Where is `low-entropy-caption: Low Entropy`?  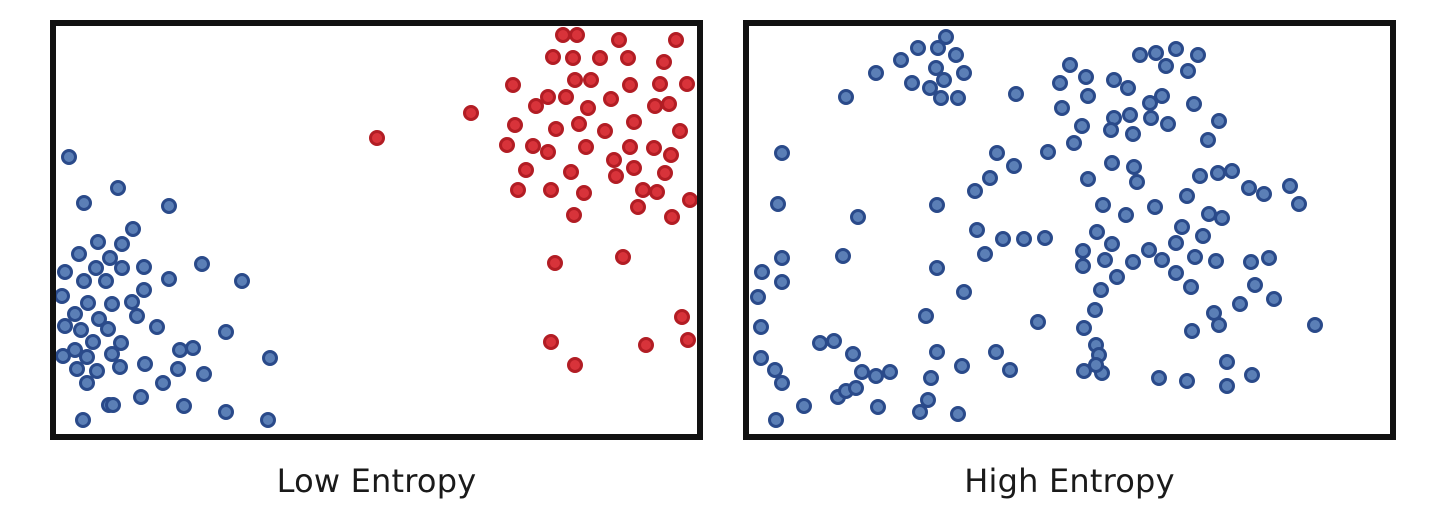 low-entropy-caption: Low Entropy is located at coordinates (376, 481).